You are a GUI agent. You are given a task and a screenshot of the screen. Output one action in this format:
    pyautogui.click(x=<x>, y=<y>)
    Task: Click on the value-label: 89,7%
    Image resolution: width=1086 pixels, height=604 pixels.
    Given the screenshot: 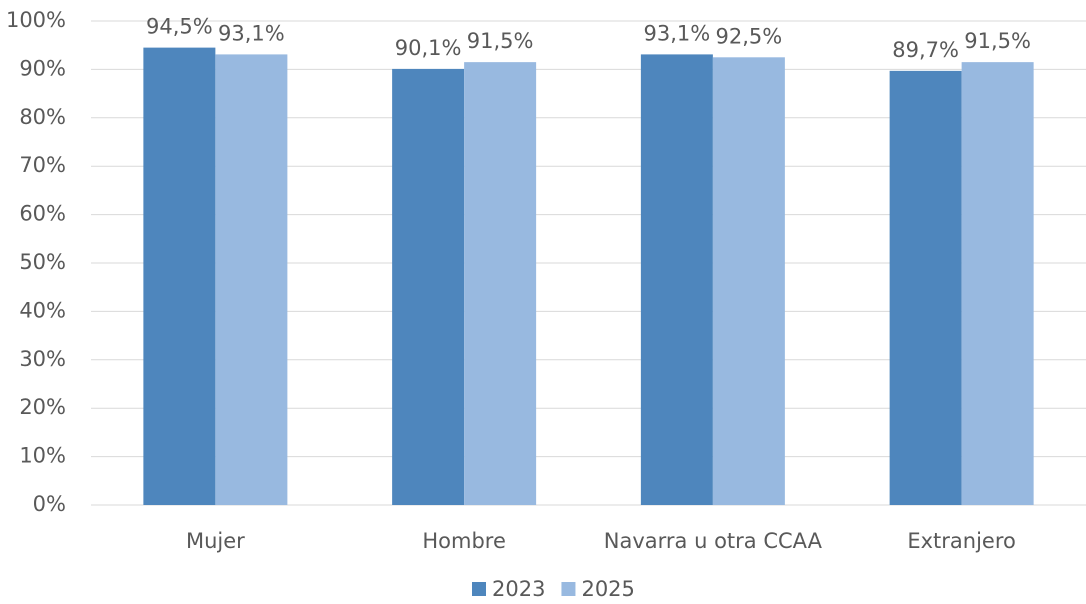 What is the action you would take?
    pyautogui.click(x=925, y=50)
    